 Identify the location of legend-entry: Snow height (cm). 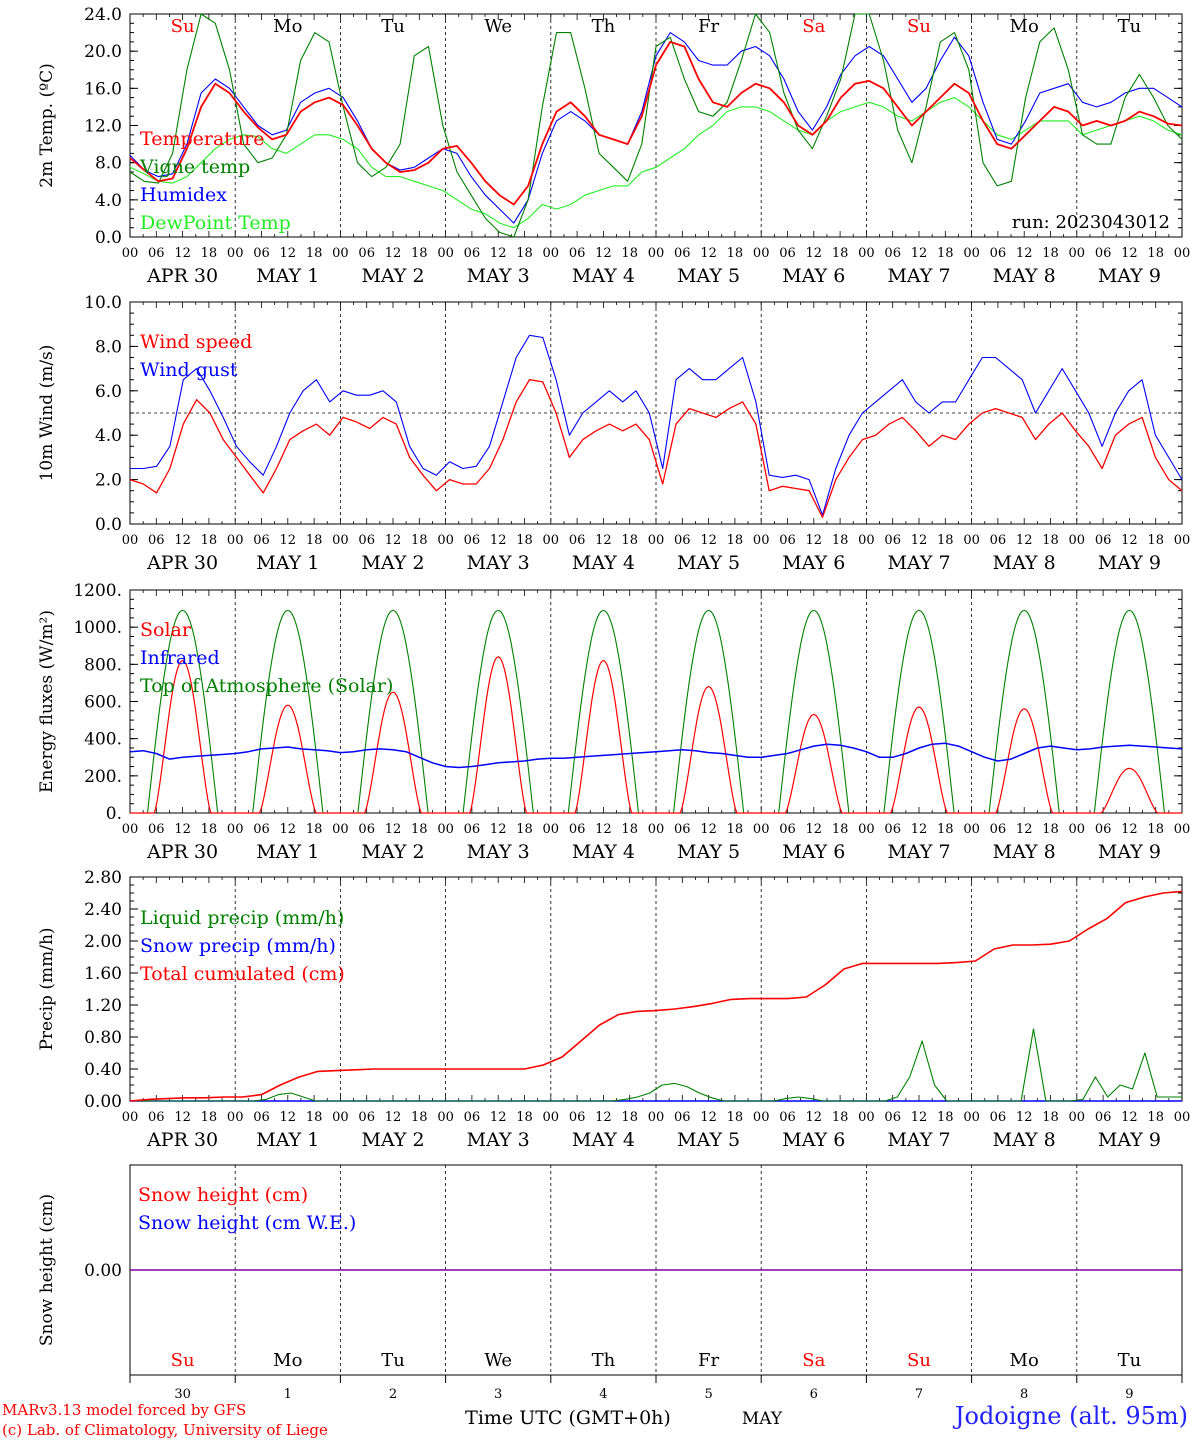
(223, 1195).